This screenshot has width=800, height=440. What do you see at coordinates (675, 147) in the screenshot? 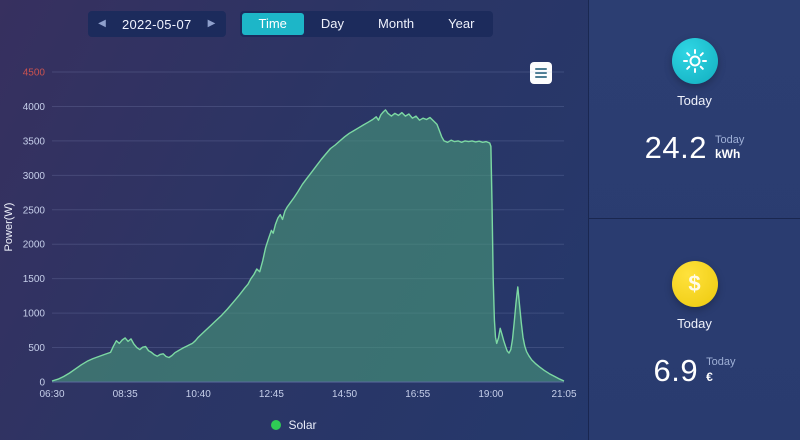
I see `energy-value: 24.2` at bounding box center [675, 147].